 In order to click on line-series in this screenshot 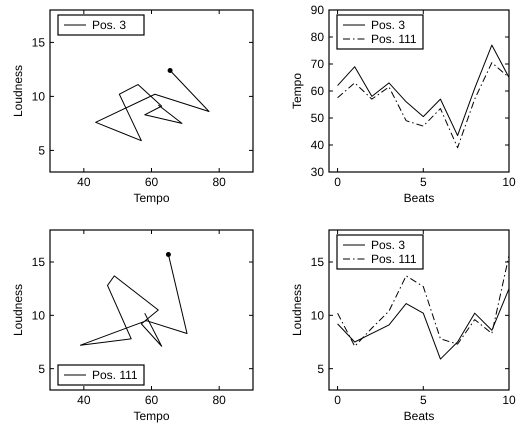, I will do `click(152, 106)`.